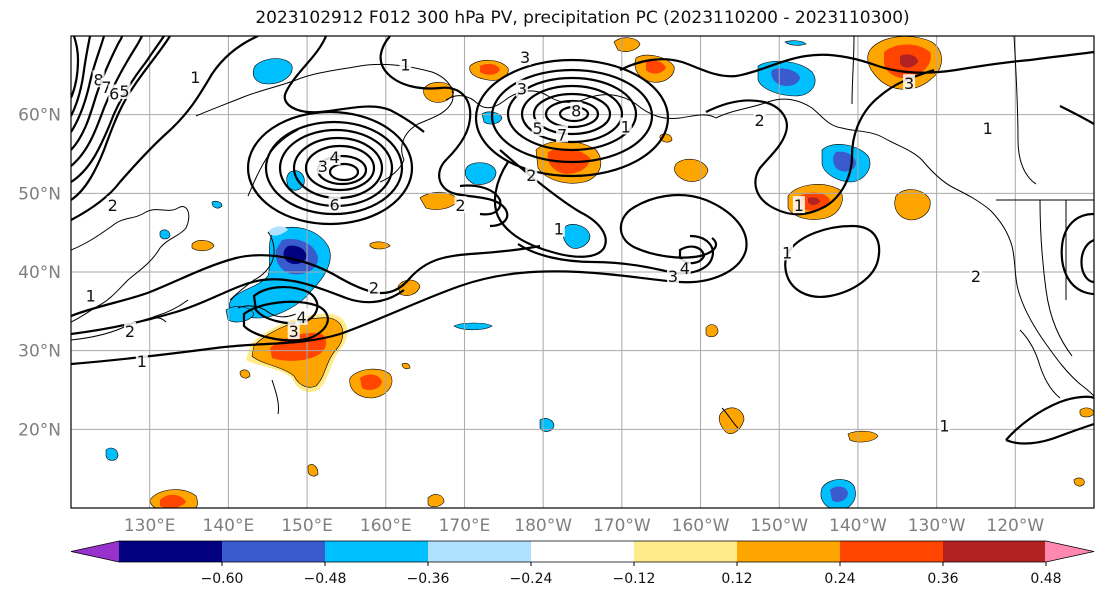 Image resolution: width=1105 pixels, height=601 pixels. What do you see at coordinates (39, 273) in the screenshot?
I see `latitude-labels: 60°N 50°N 40°N 30°N 20°N` at bounding box center [39, 273].